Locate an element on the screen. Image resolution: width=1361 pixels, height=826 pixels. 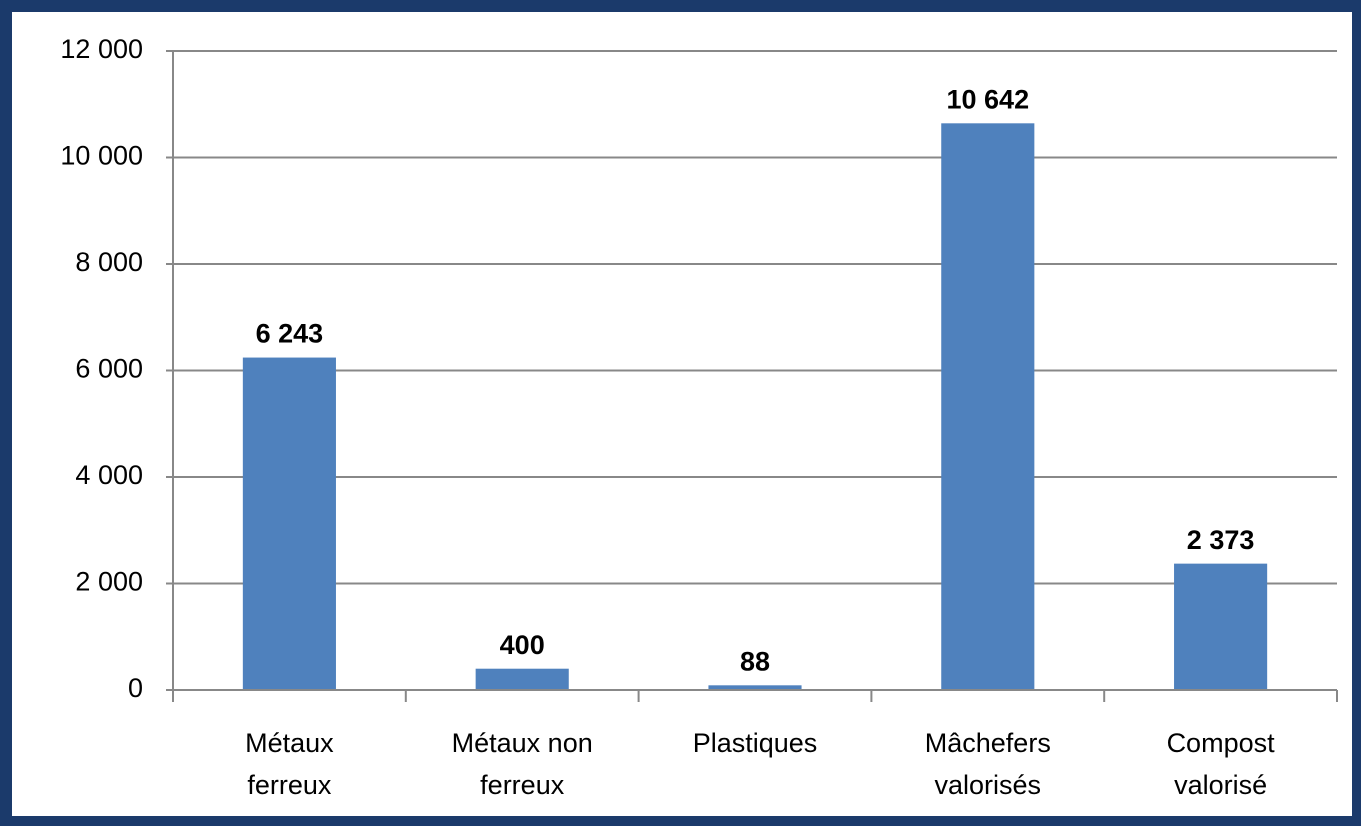
value-label: 10 642 is located at coordinates (988, 99).